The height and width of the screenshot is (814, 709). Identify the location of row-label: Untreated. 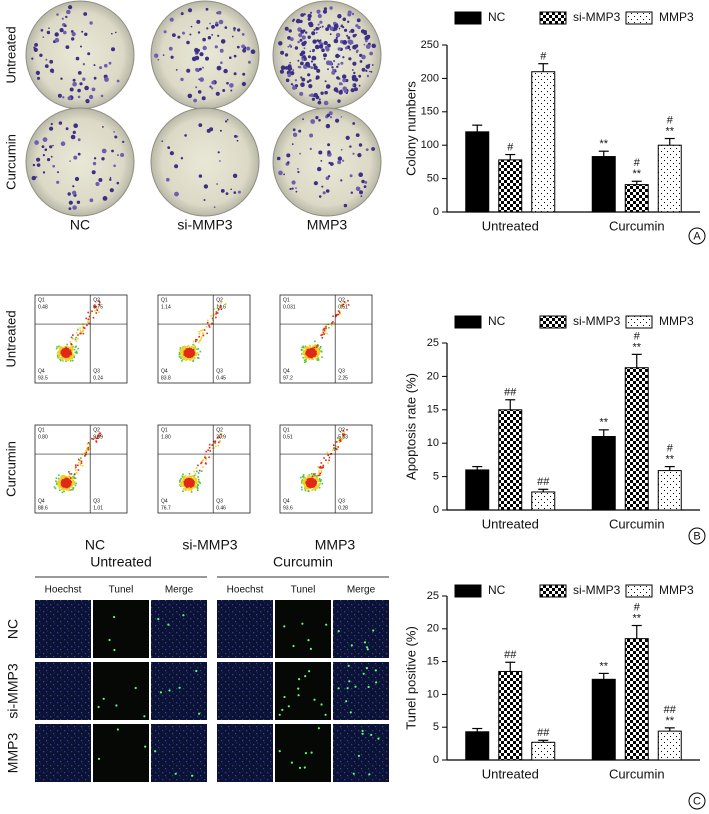
(10, 338).